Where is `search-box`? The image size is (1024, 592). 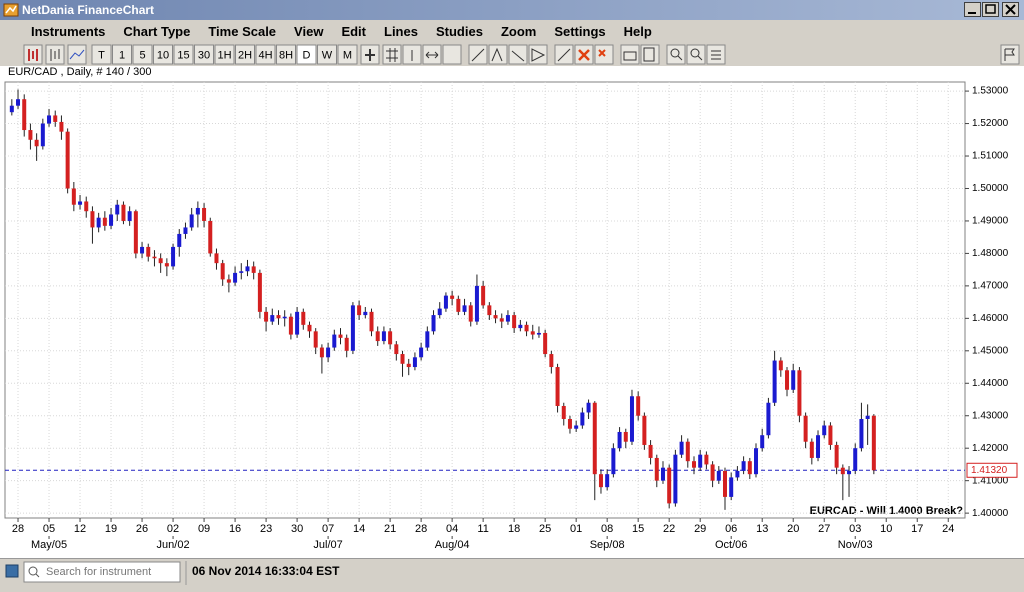 search-box is located at coordinates (102, 572).